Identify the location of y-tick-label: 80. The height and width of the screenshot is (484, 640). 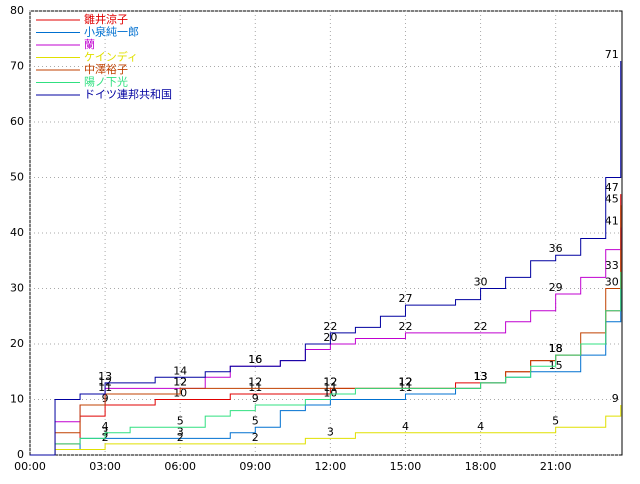
(17, 10).